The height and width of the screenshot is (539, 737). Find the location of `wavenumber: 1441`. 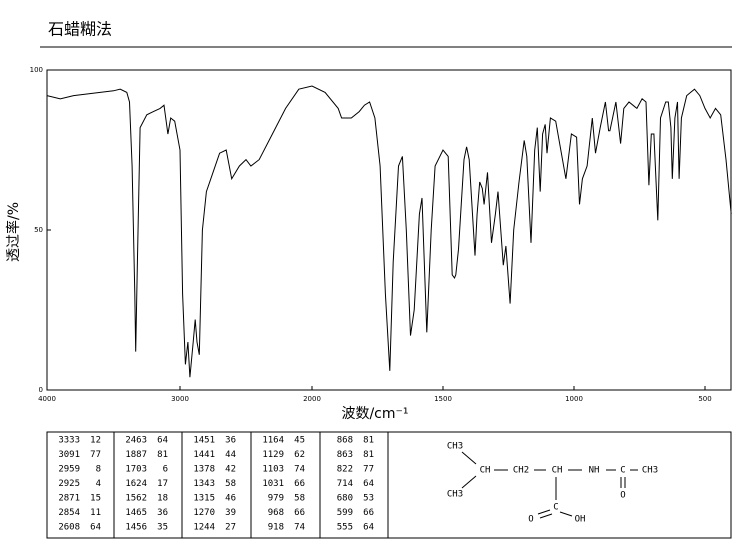

wavenumber: 1441 is located at coordinates (204, 455).